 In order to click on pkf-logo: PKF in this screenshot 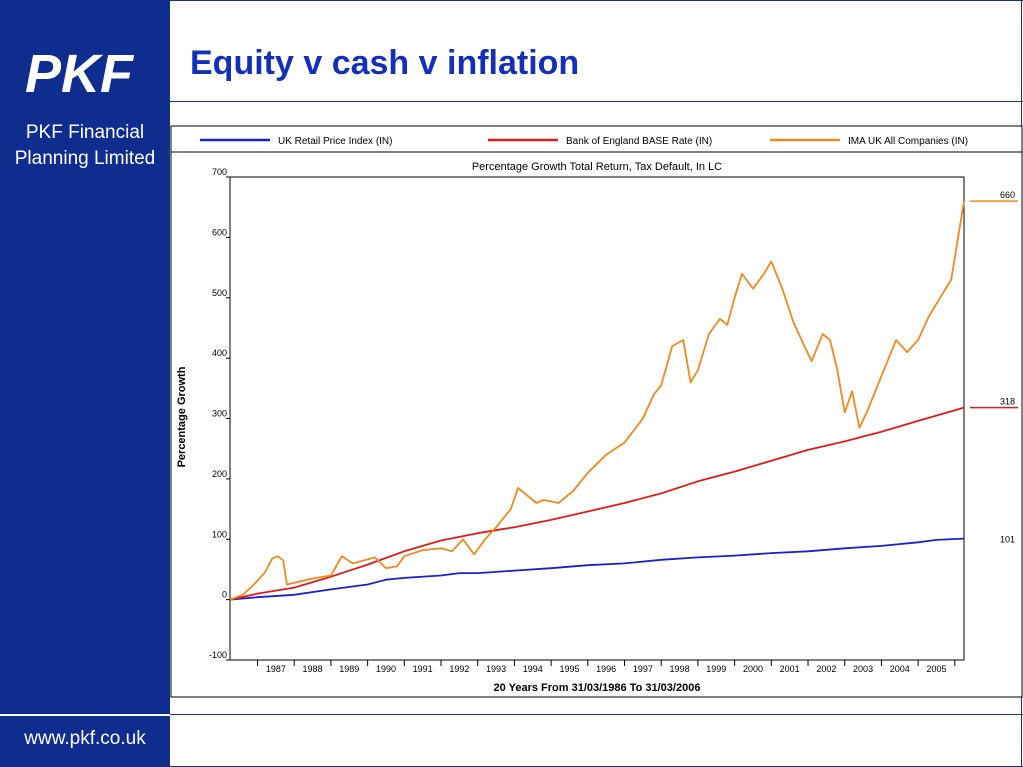, I will do `click(80, 74)`.